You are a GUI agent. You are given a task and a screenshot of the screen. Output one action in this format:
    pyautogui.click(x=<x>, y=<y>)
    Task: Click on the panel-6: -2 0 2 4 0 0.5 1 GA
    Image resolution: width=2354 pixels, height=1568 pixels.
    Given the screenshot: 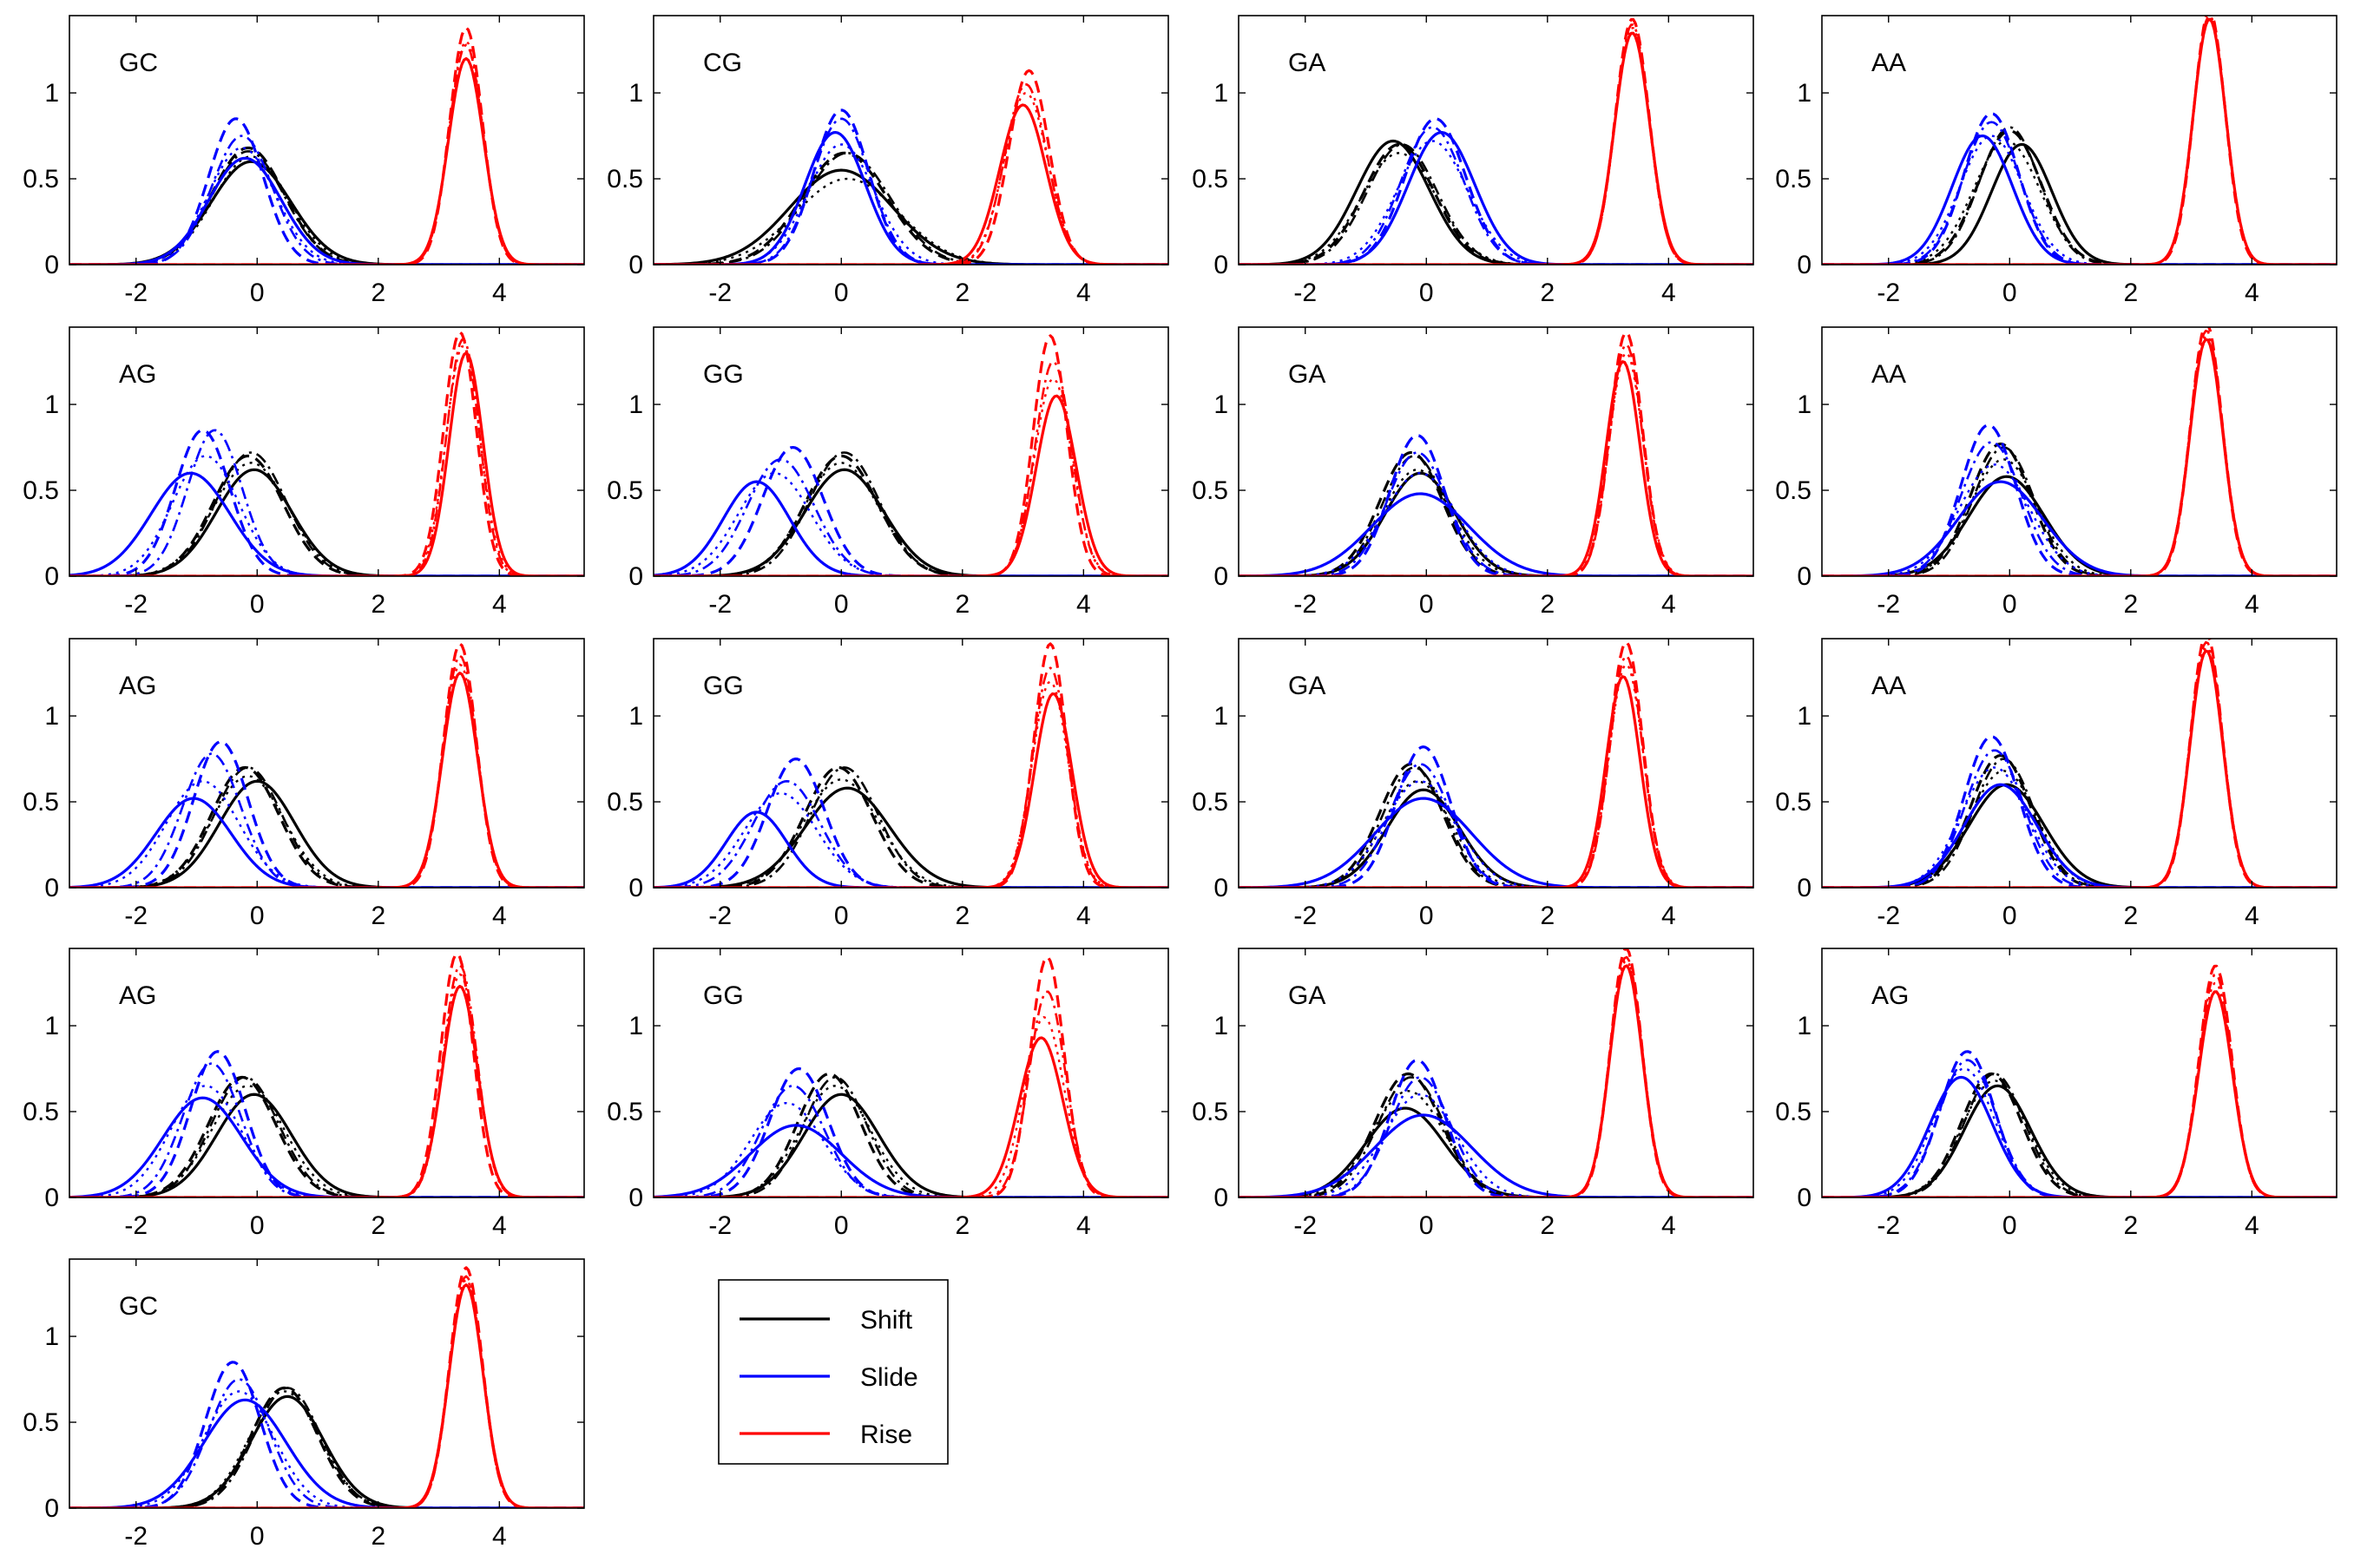 What is the action you would take?
    pyautogui.click(x=1473, y=472)
    